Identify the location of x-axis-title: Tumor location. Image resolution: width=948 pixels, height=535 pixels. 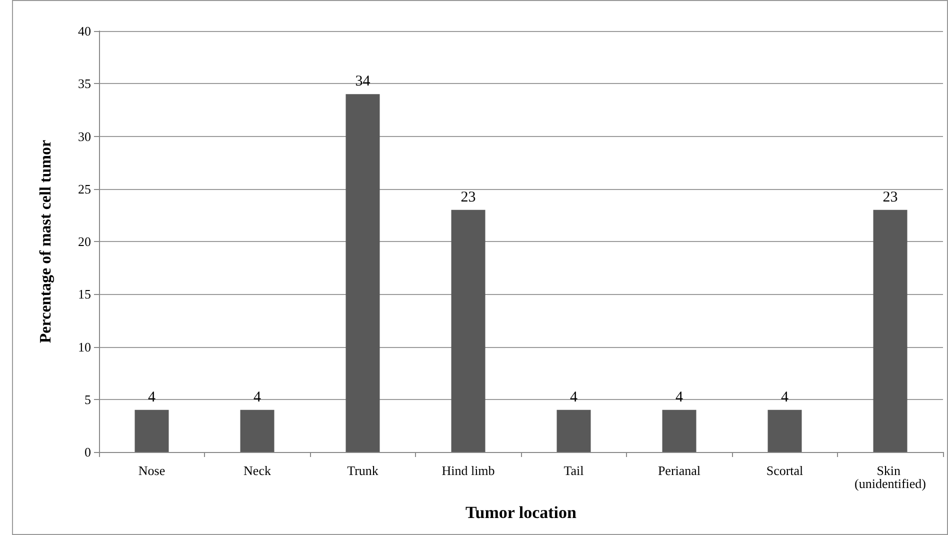
(522, 512).